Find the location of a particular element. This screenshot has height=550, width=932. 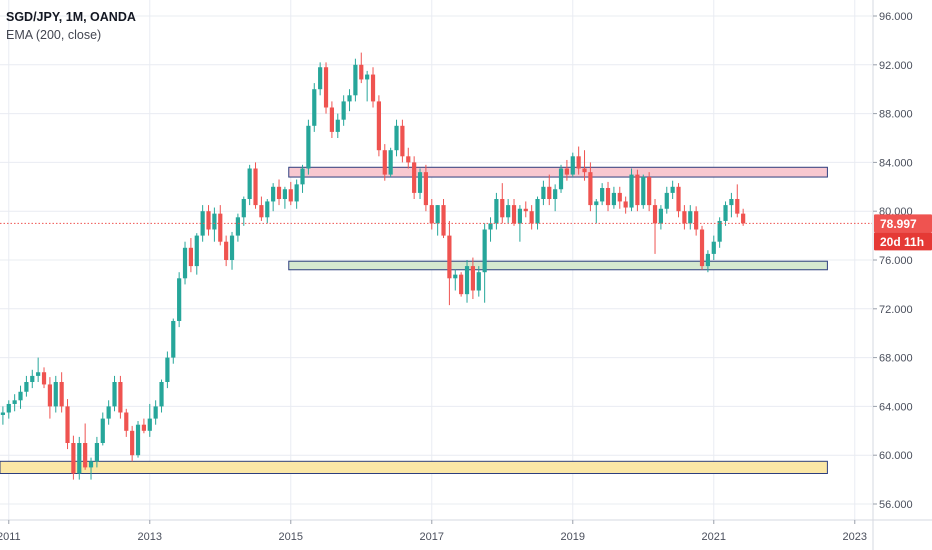

resistance-zone is located at coordinates (558, 172).